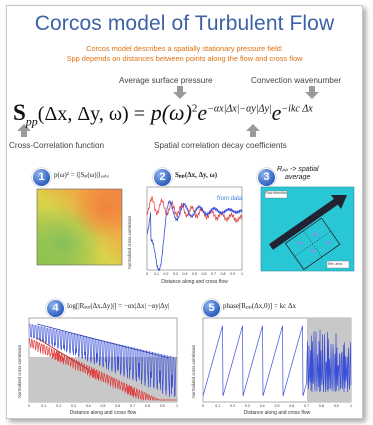 This screenshot has height=425, width=373. What do you see at coordinates (79, 227) in the screenshot?
I see `panel-1-heatmap` at bounding box center [79, 227].